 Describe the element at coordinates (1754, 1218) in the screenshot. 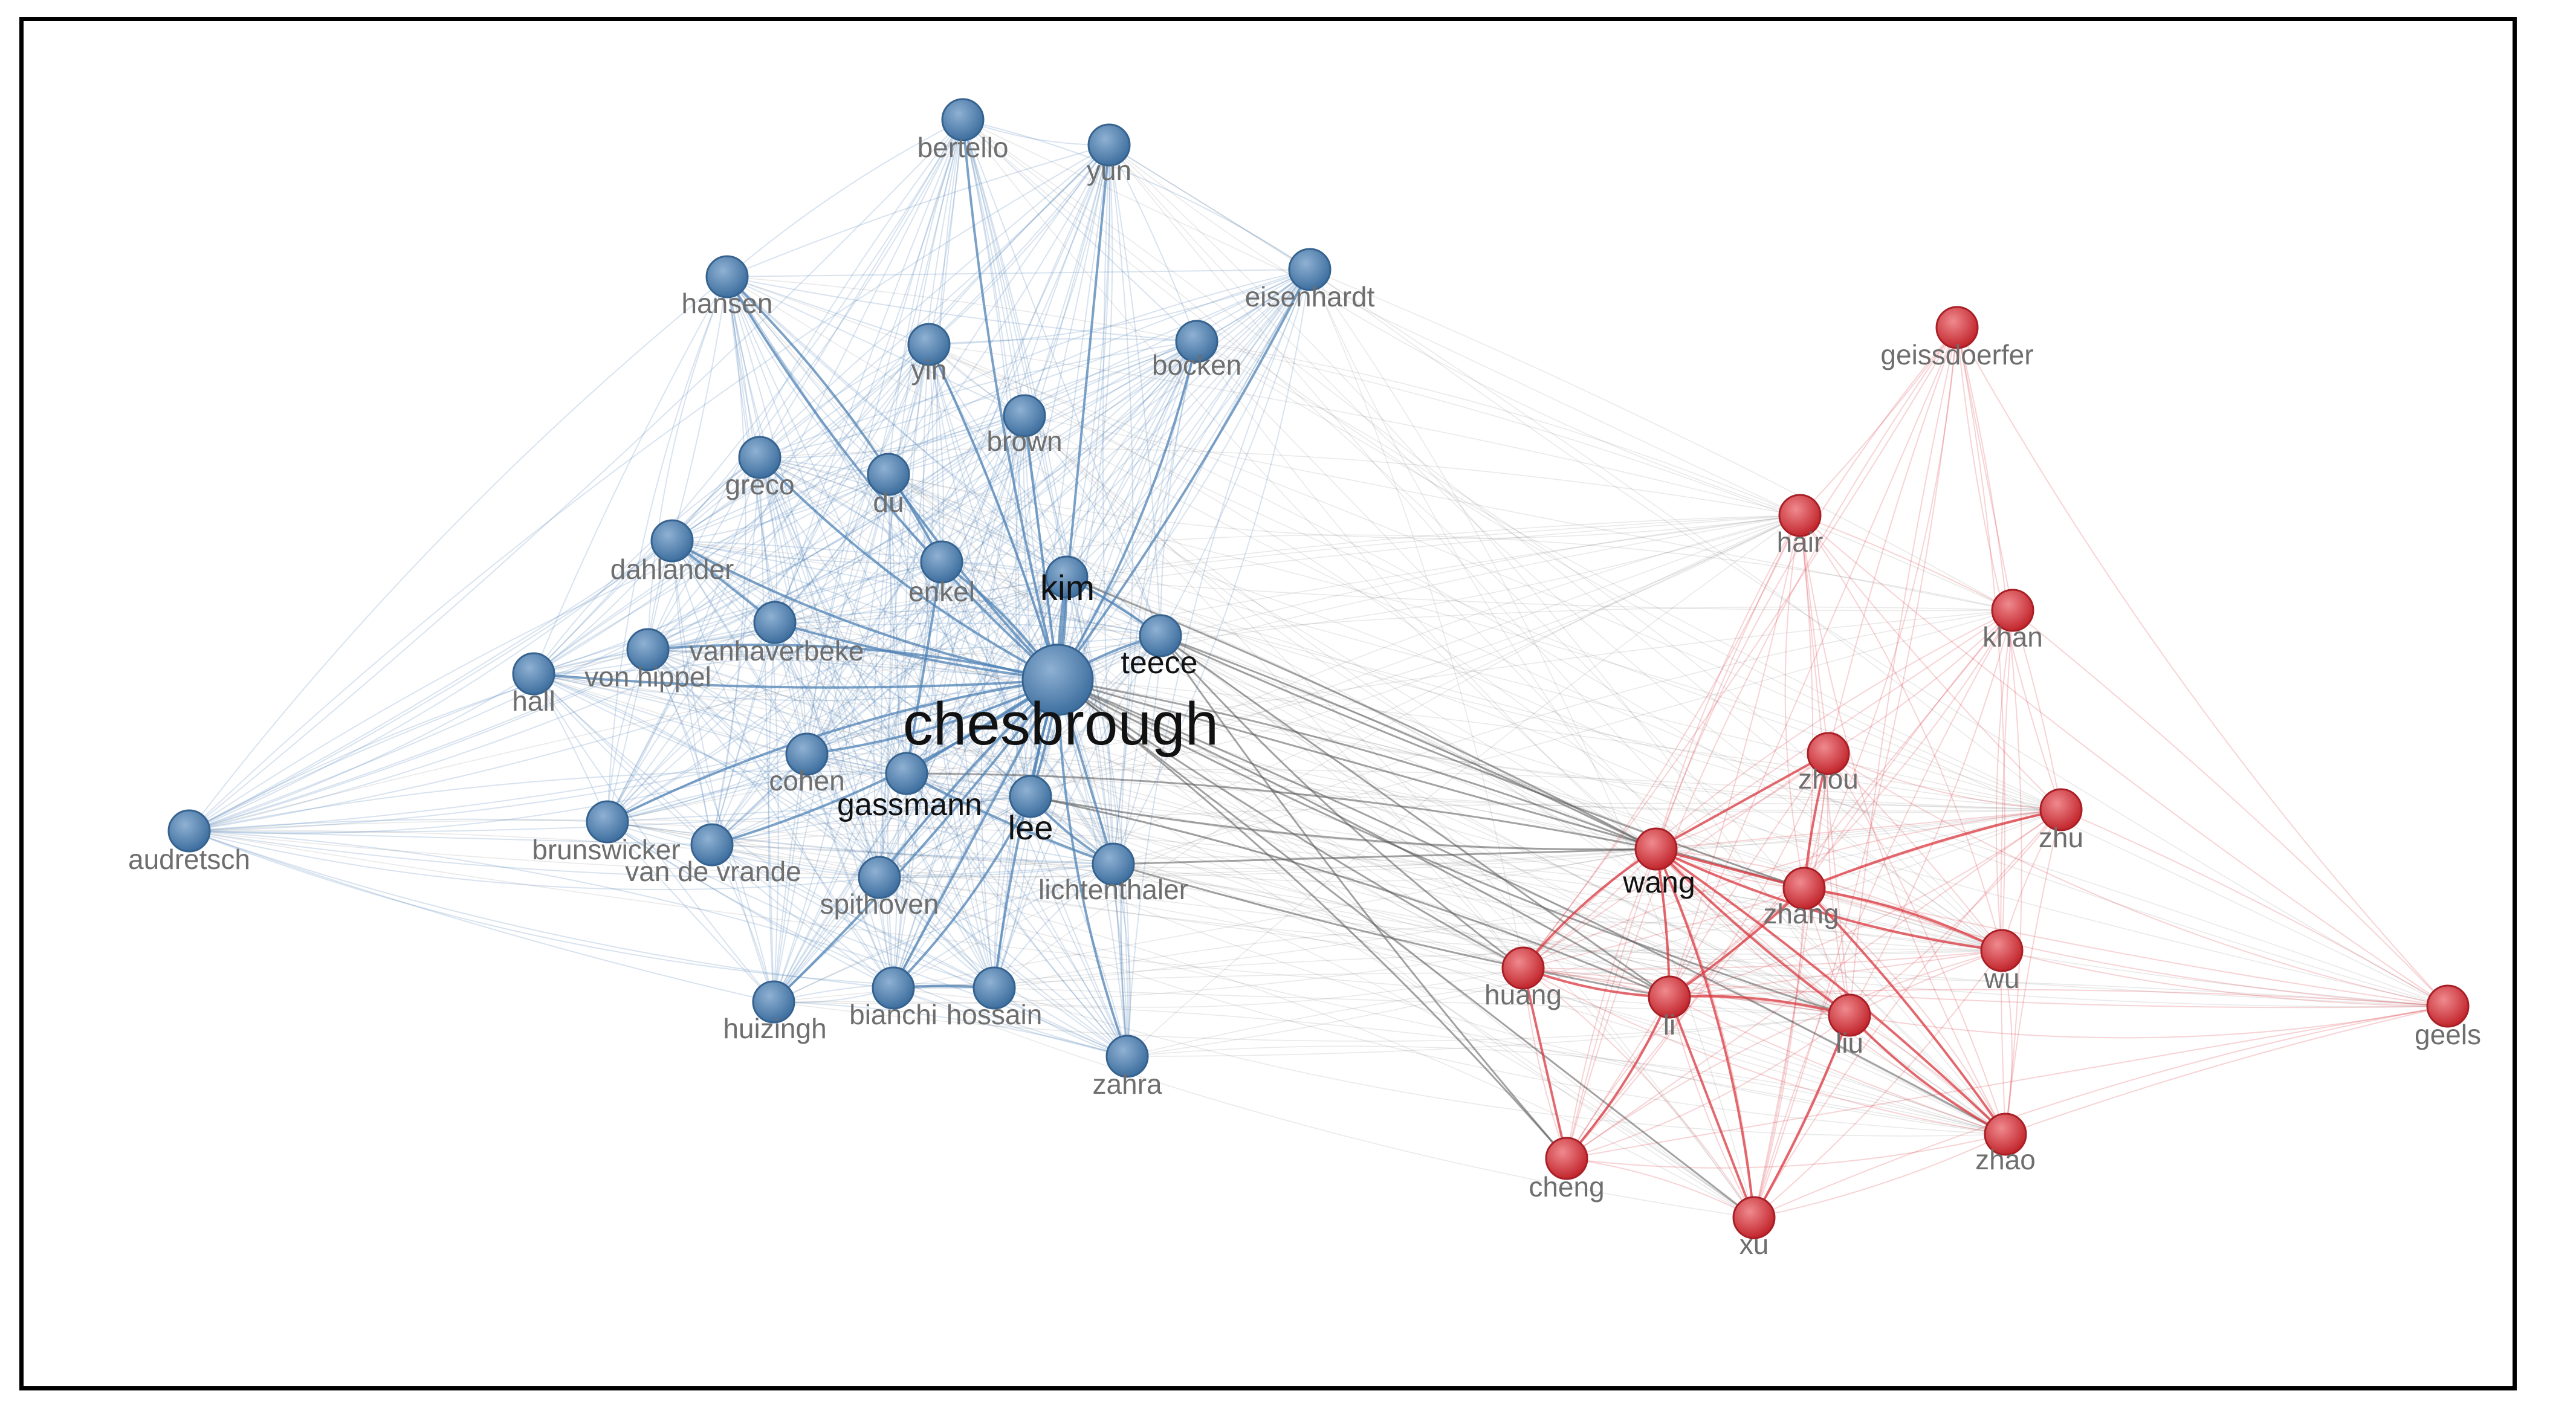

I see `node-xu` at that location.